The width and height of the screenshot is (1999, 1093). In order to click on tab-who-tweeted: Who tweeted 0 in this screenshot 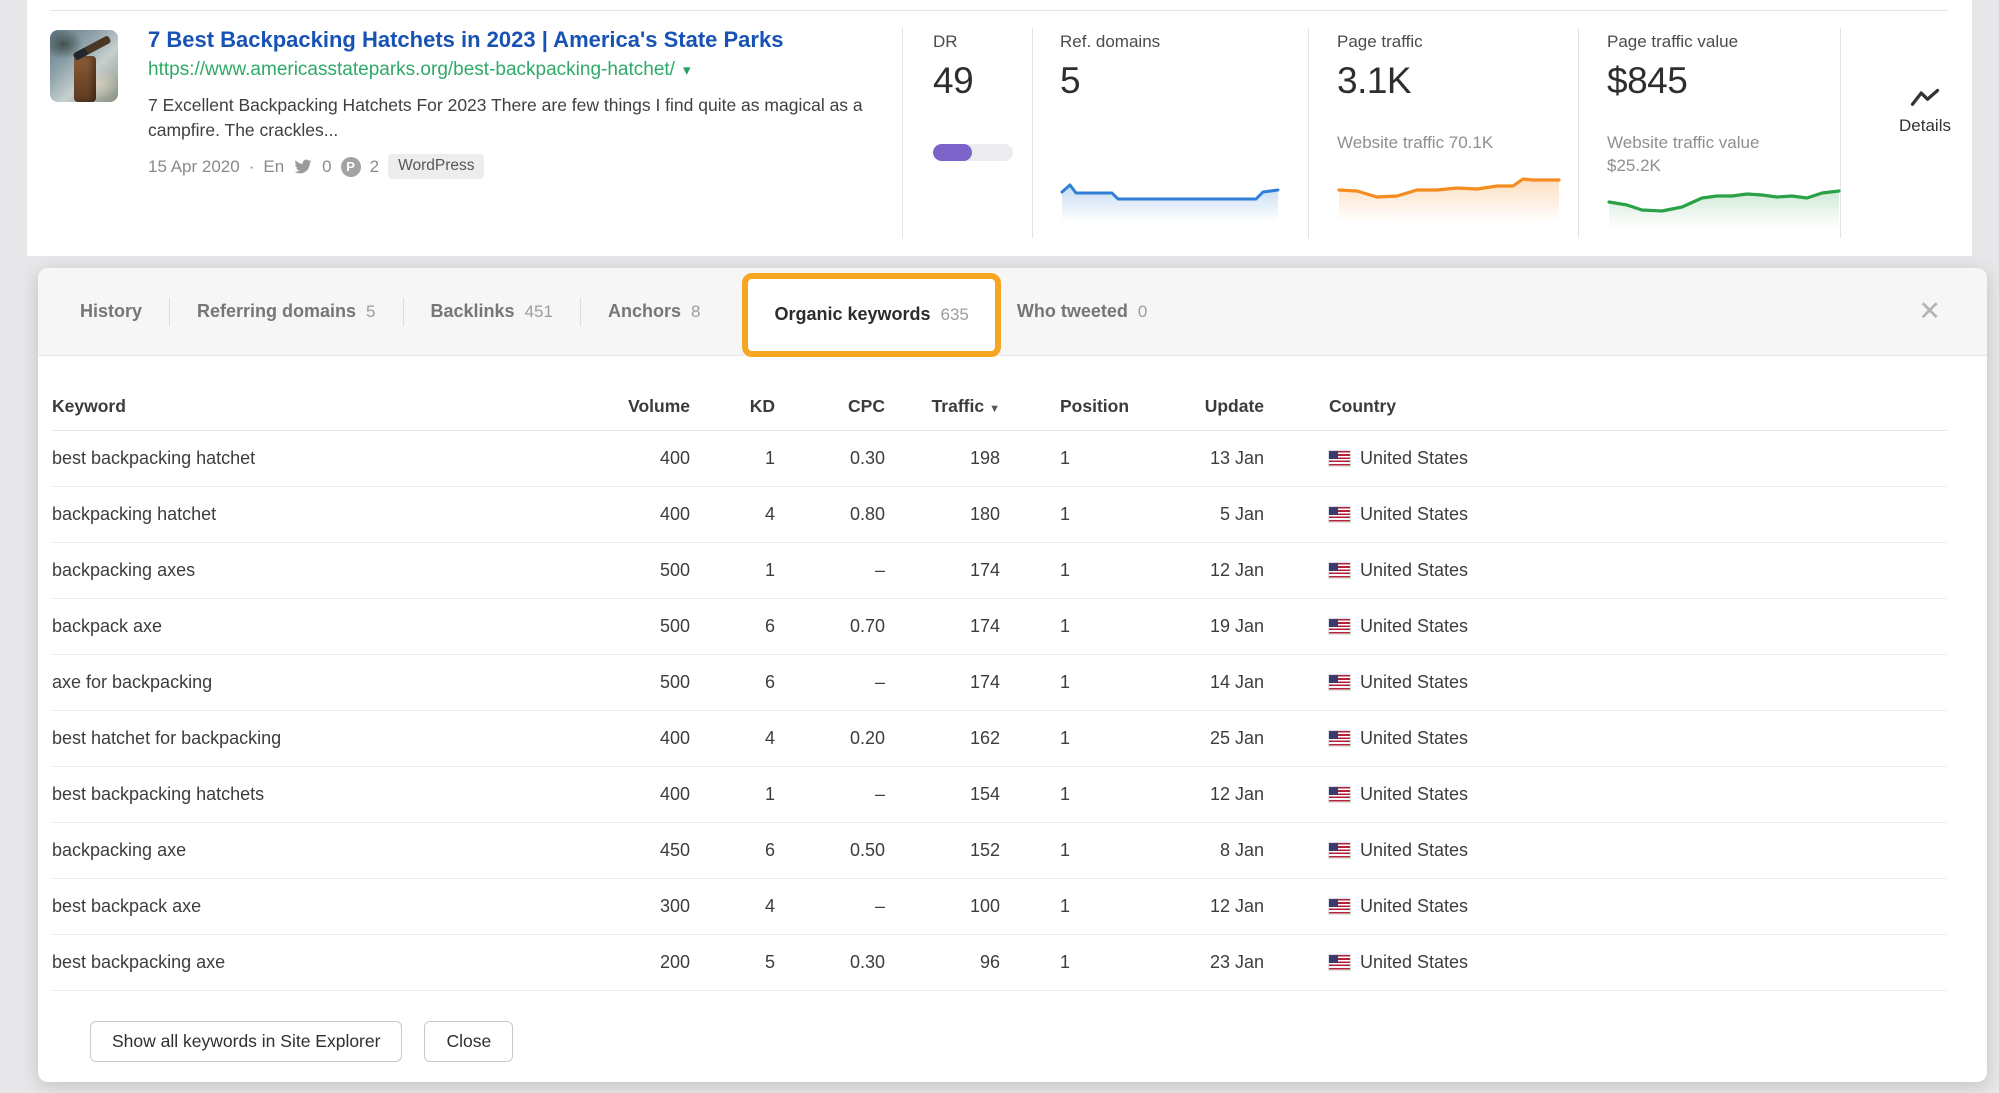, I will do `click(1082, 311)`.